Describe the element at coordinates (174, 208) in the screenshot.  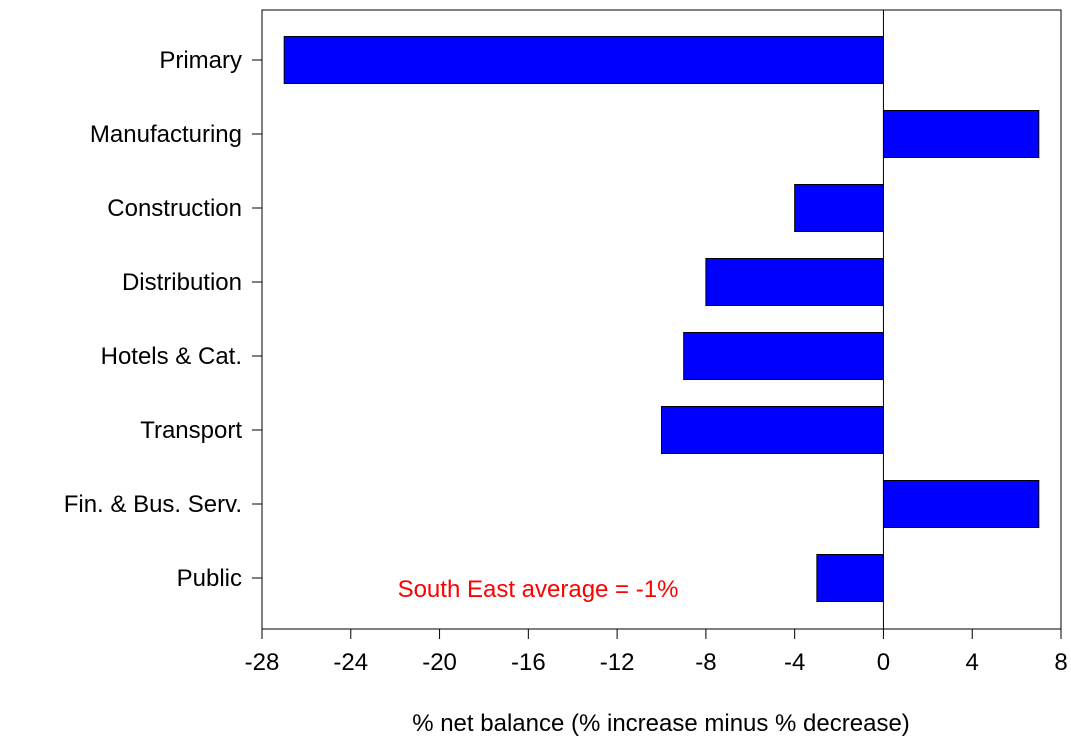
I see `y-tick-label: Construction` at that location.